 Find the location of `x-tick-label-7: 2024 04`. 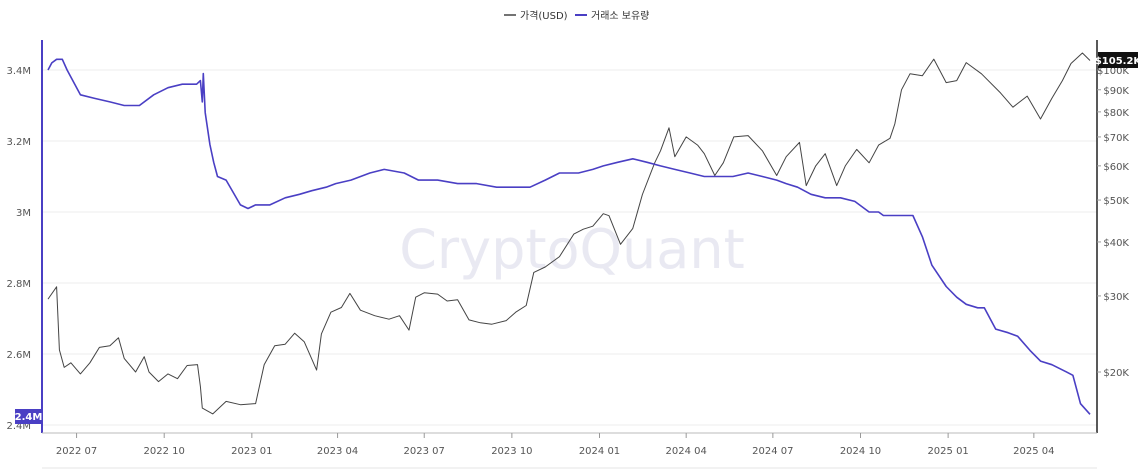

x-tick-label-7: 2024 04 is located at coordinates (686, 451).